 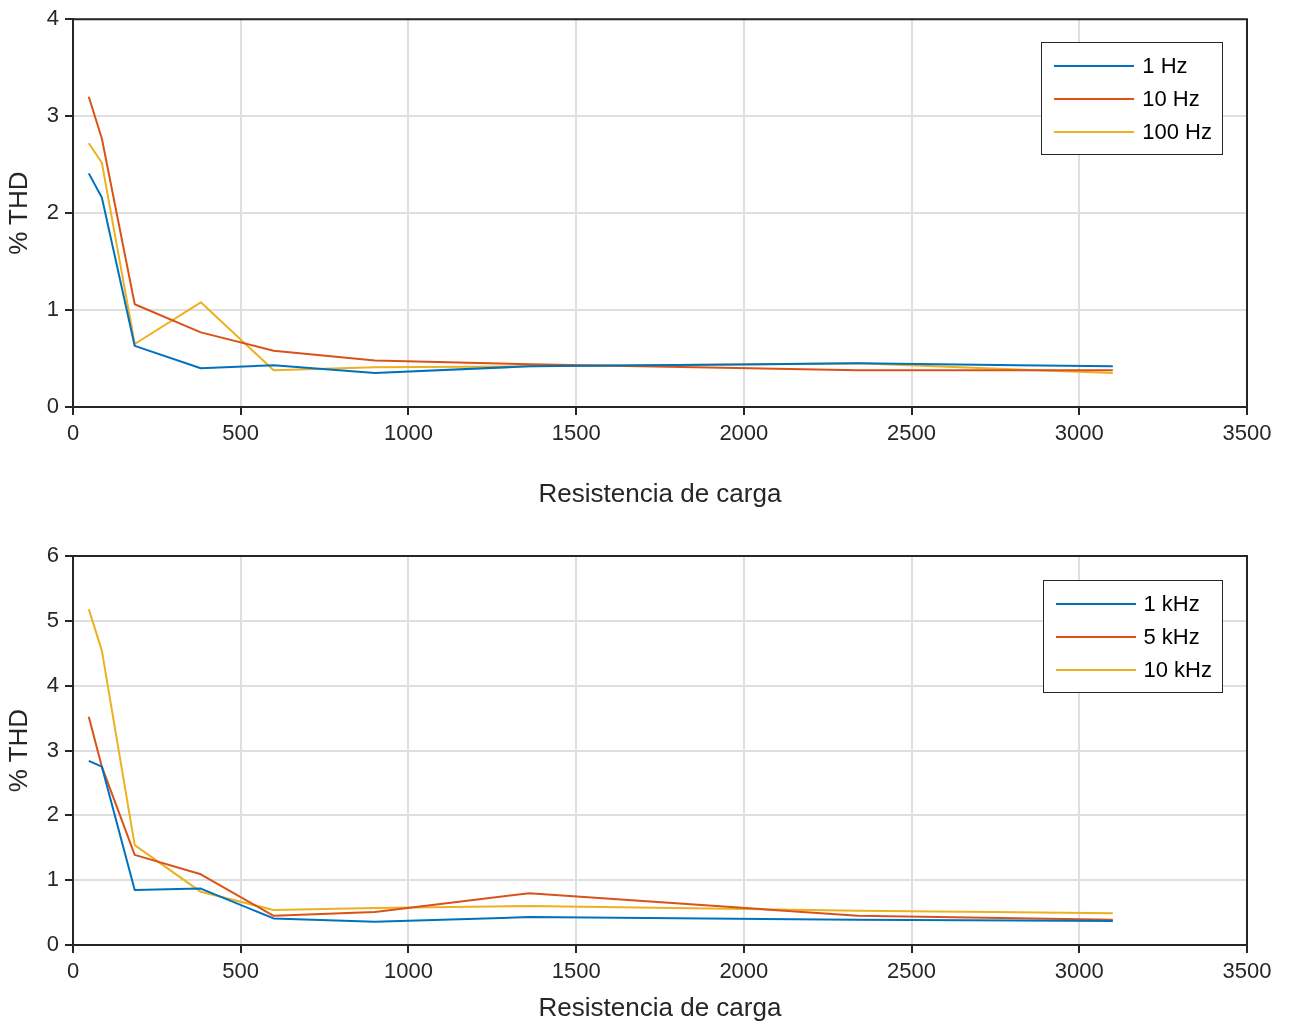 What do you see at coordinates (1165, 65) in the screenshot?
I see `legend-label: 1 Hz` at bounding box center [1165, 65].